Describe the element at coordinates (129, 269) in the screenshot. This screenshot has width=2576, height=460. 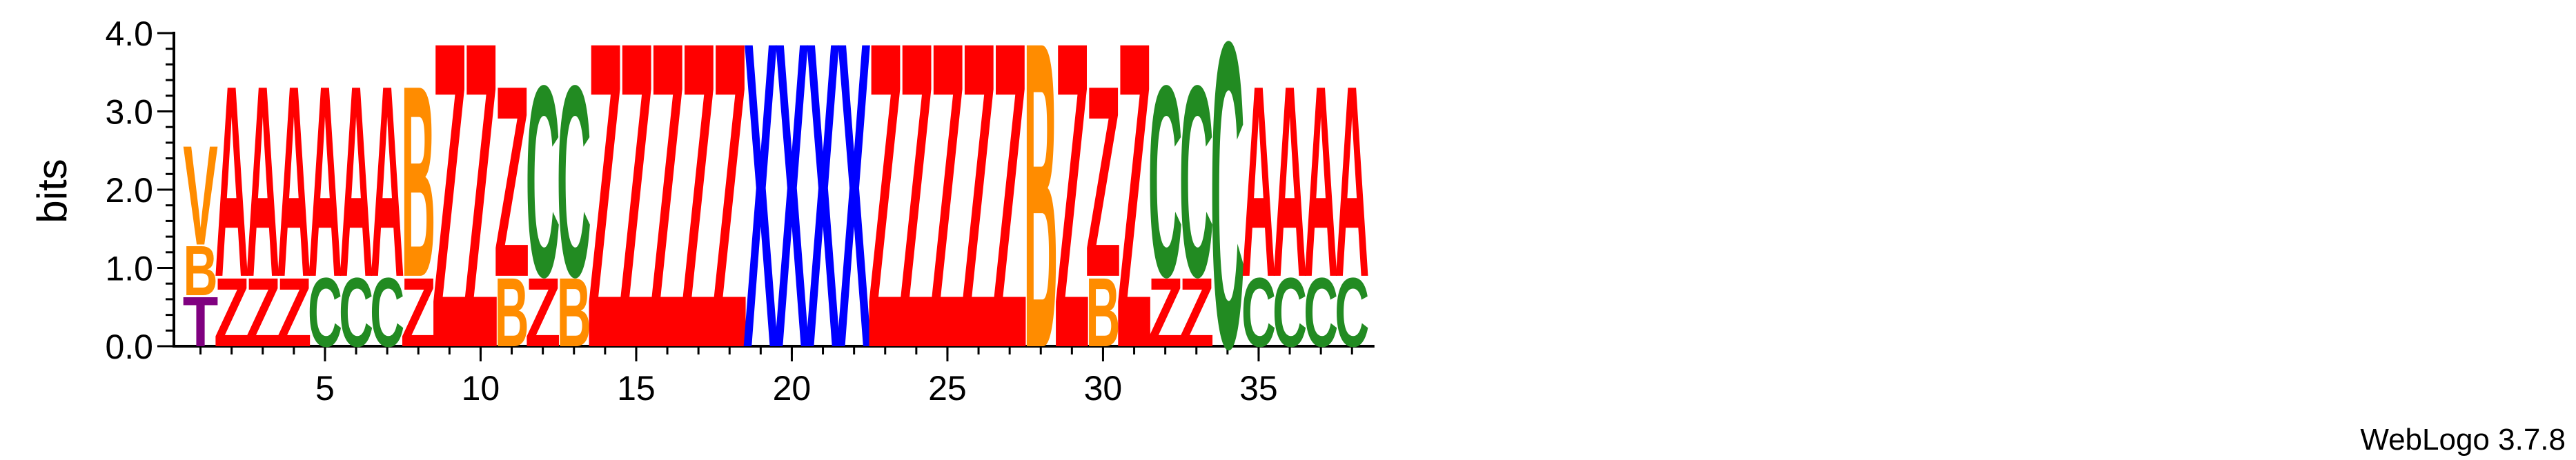
I see `y-tick-label: 1.0` at that location.